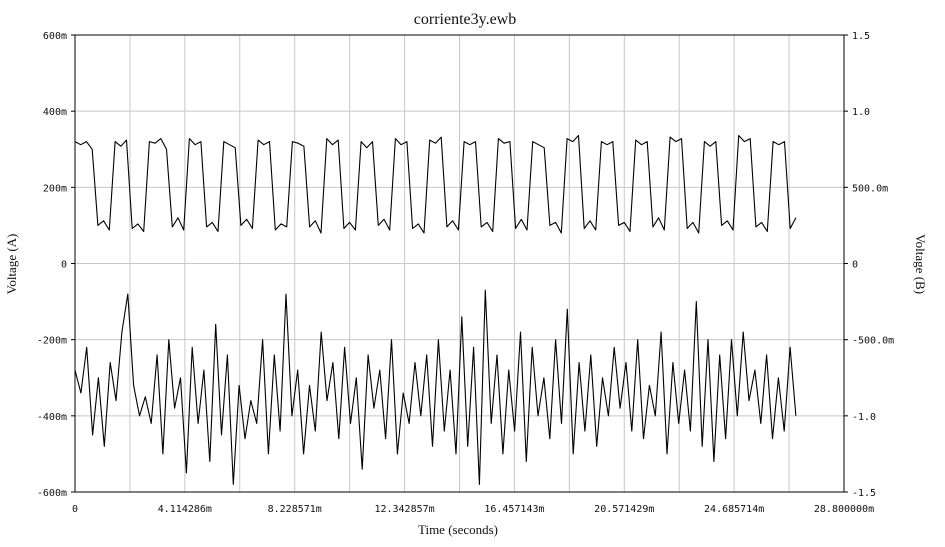 The height and width of the screenshot is (547, 945). What do you see at coordinates (64, 265) in the screenshot?
I see `left-tick-label: 0` at bounding box center [64, 265].